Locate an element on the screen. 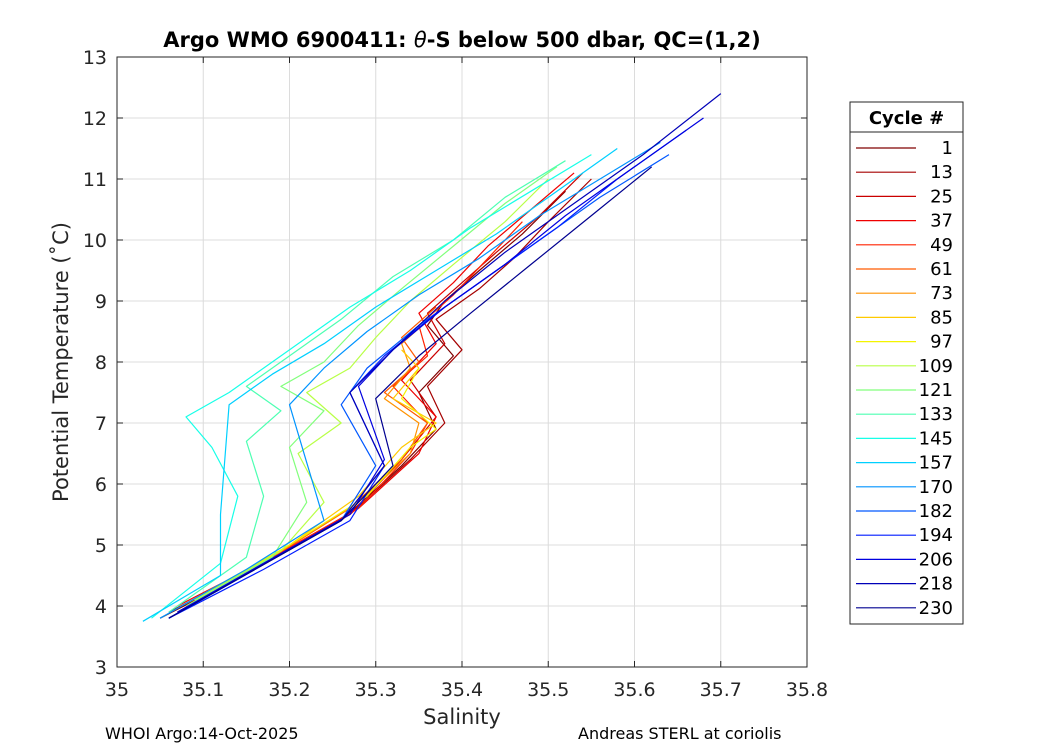 The height and width of the screenshot is (750, 1050). legend-label-109: 109 is located at coordinates (936, 366).